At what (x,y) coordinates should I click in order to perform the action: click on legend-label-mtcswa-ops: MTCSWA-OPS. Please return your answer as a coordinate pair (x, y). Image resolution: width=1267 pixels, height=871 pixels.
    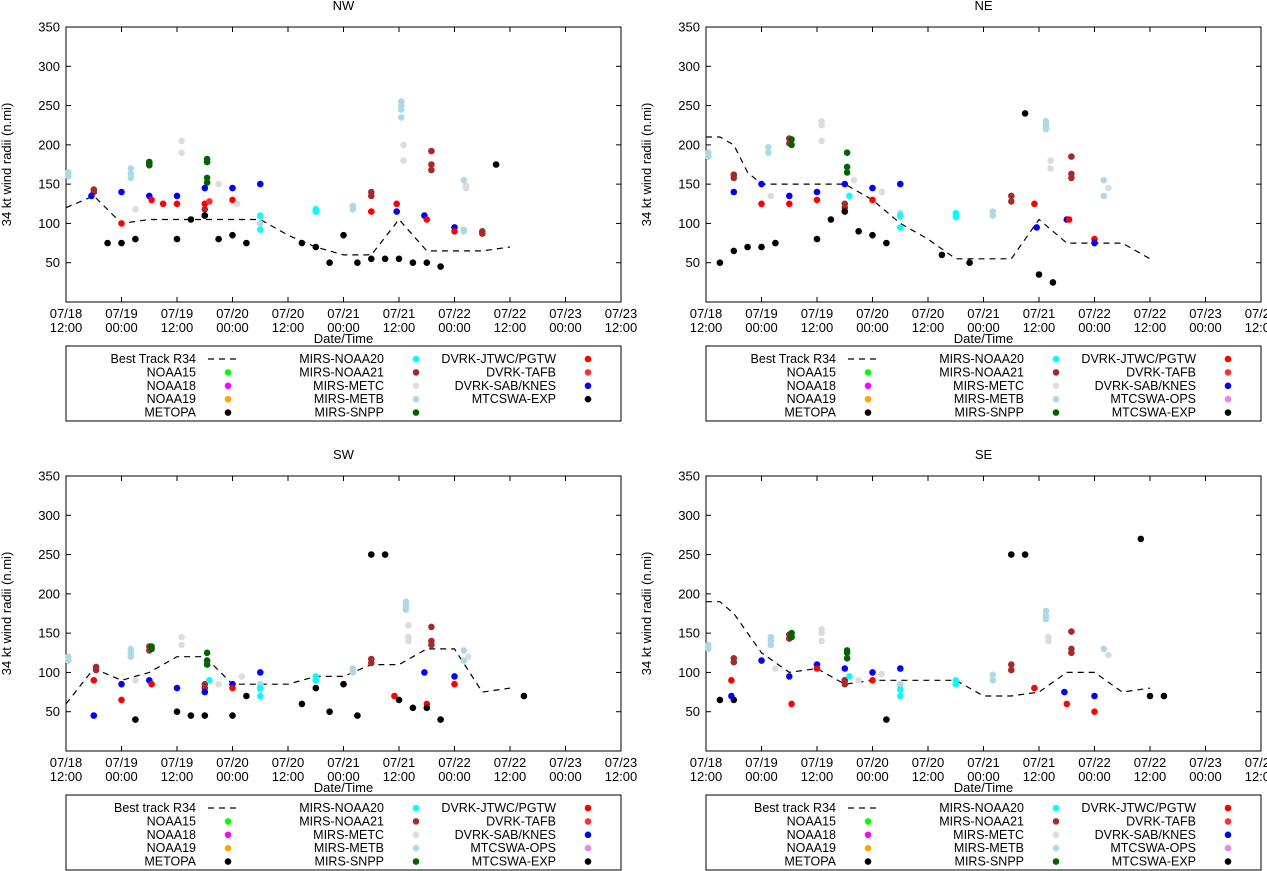
    Looking at the image, I should click on (1153, 399).